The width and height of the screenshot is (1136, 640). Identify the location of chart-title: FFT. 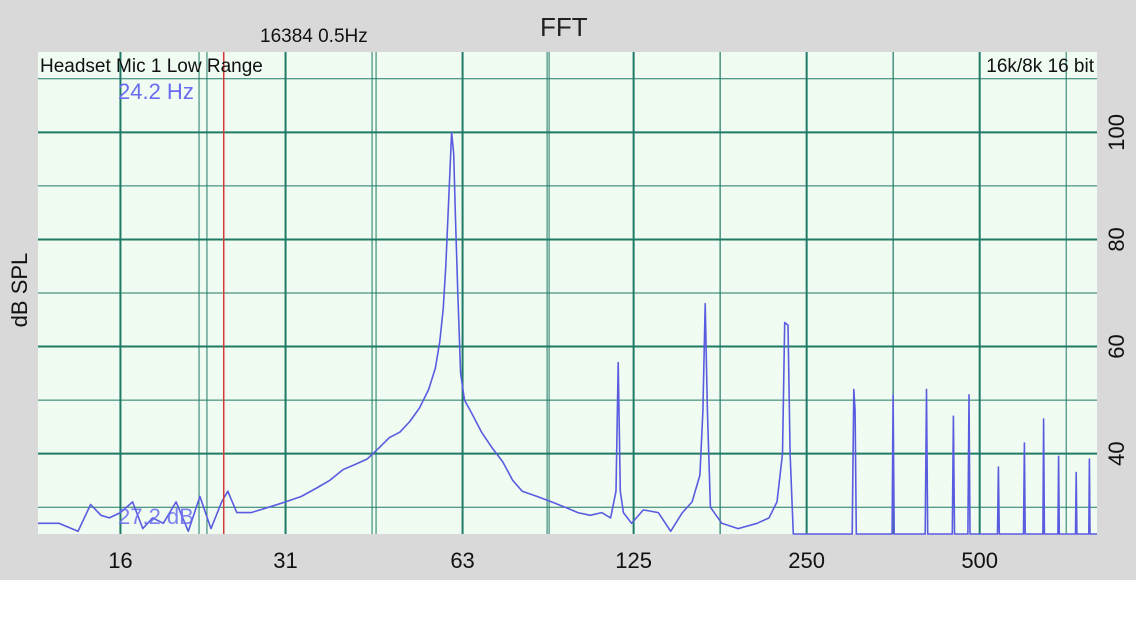
(564, 27).